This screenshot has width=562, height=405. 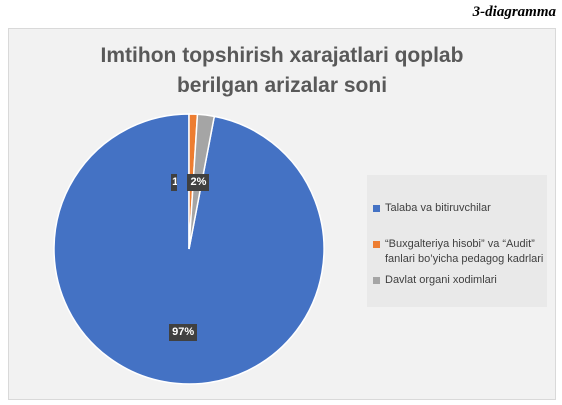 I want to click on legend-label-students: Talaba va bitiruvchilar, so click(x=438, y=208).